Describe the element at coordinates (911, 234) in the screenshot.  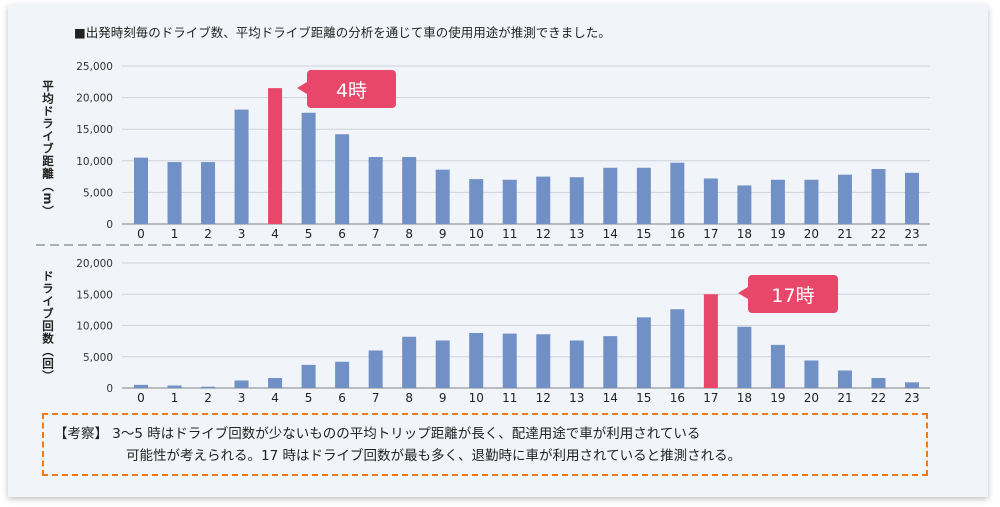
I see `x-tick-label: 23` at that location.